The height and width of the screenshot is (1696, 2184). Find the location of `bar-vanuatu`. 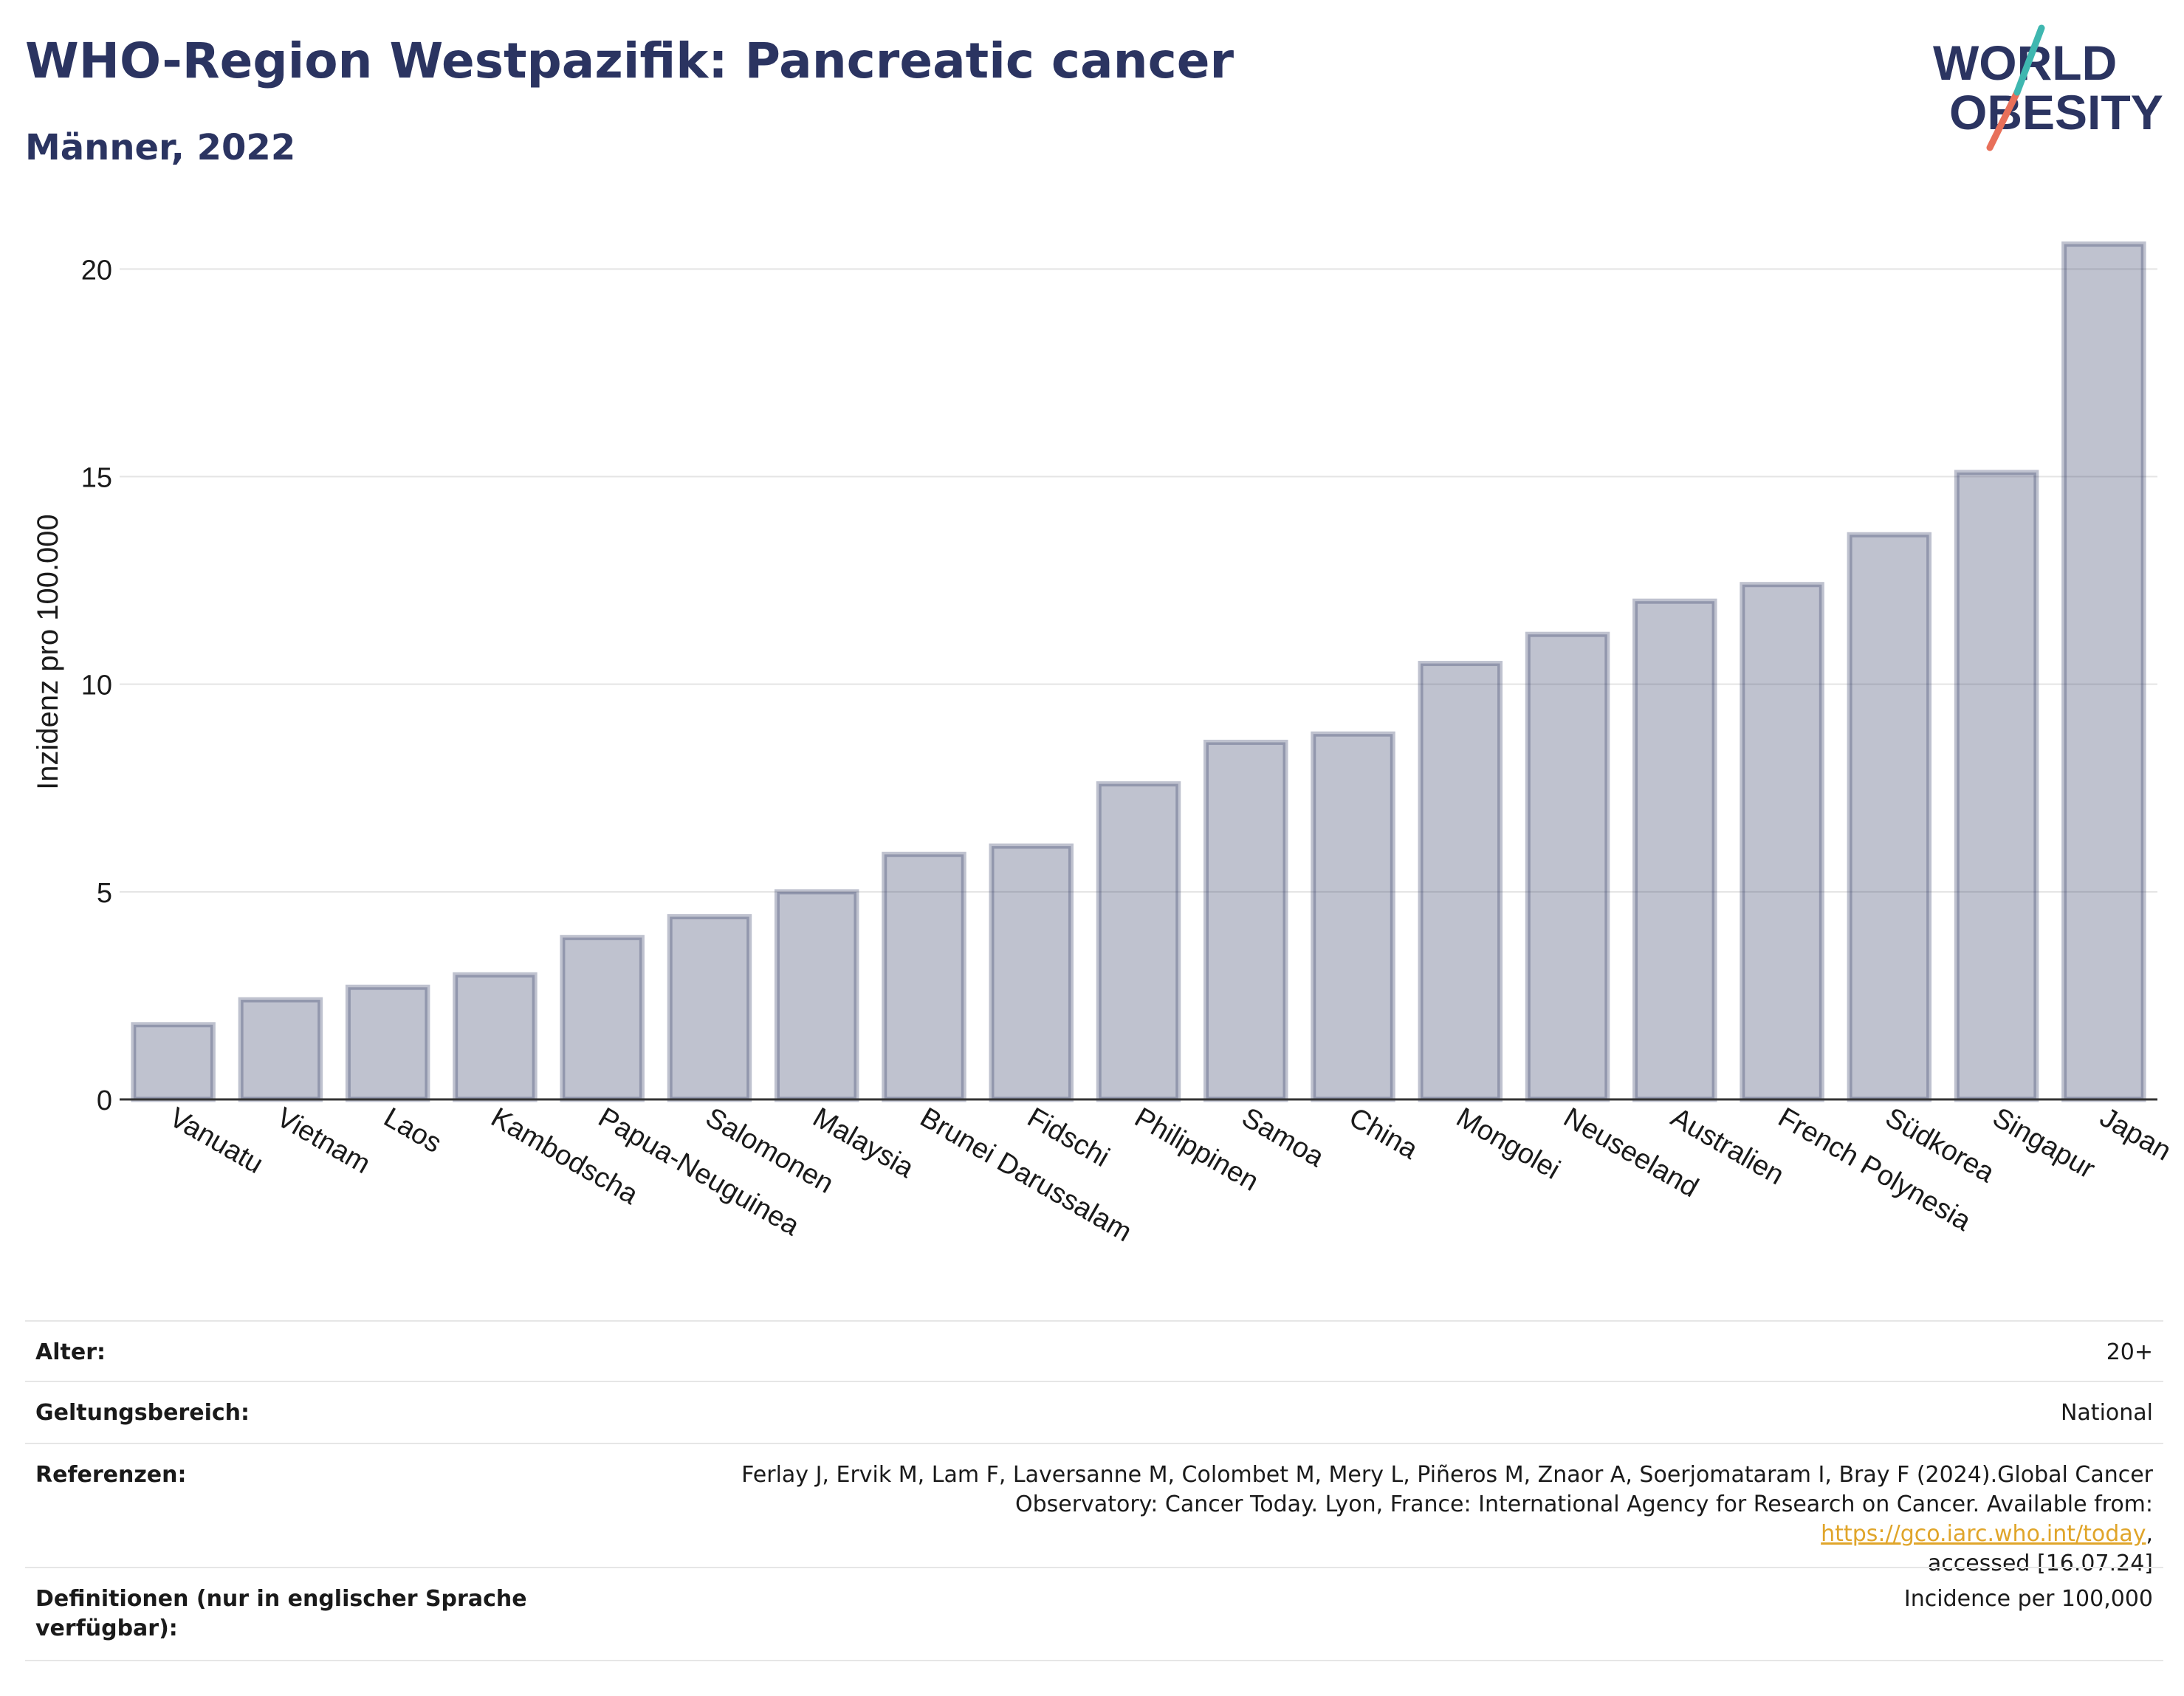

bar-vanuatu is located at coordinates (174, 1062).